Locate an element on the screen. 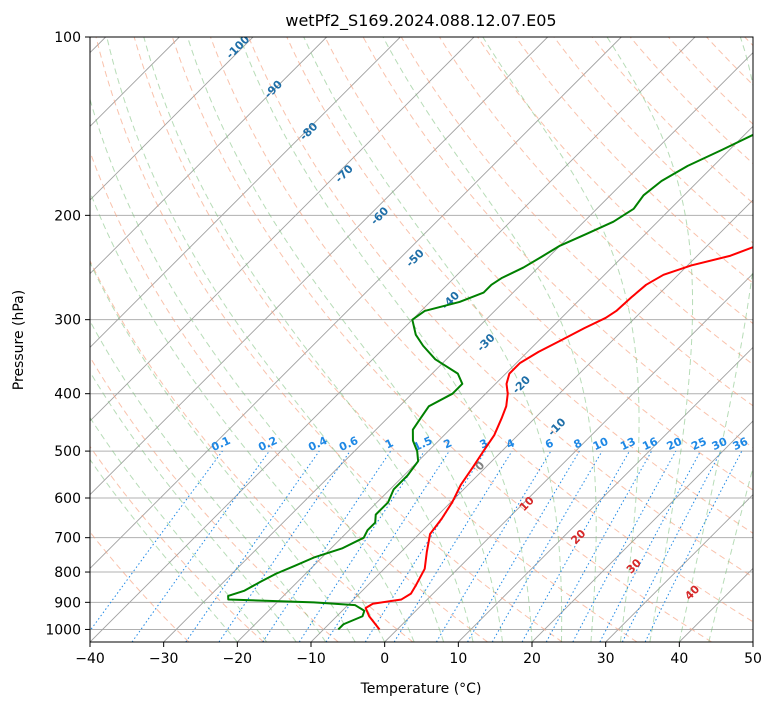  mixing-ratio-label: 2 is located at coordinates (448, 443).